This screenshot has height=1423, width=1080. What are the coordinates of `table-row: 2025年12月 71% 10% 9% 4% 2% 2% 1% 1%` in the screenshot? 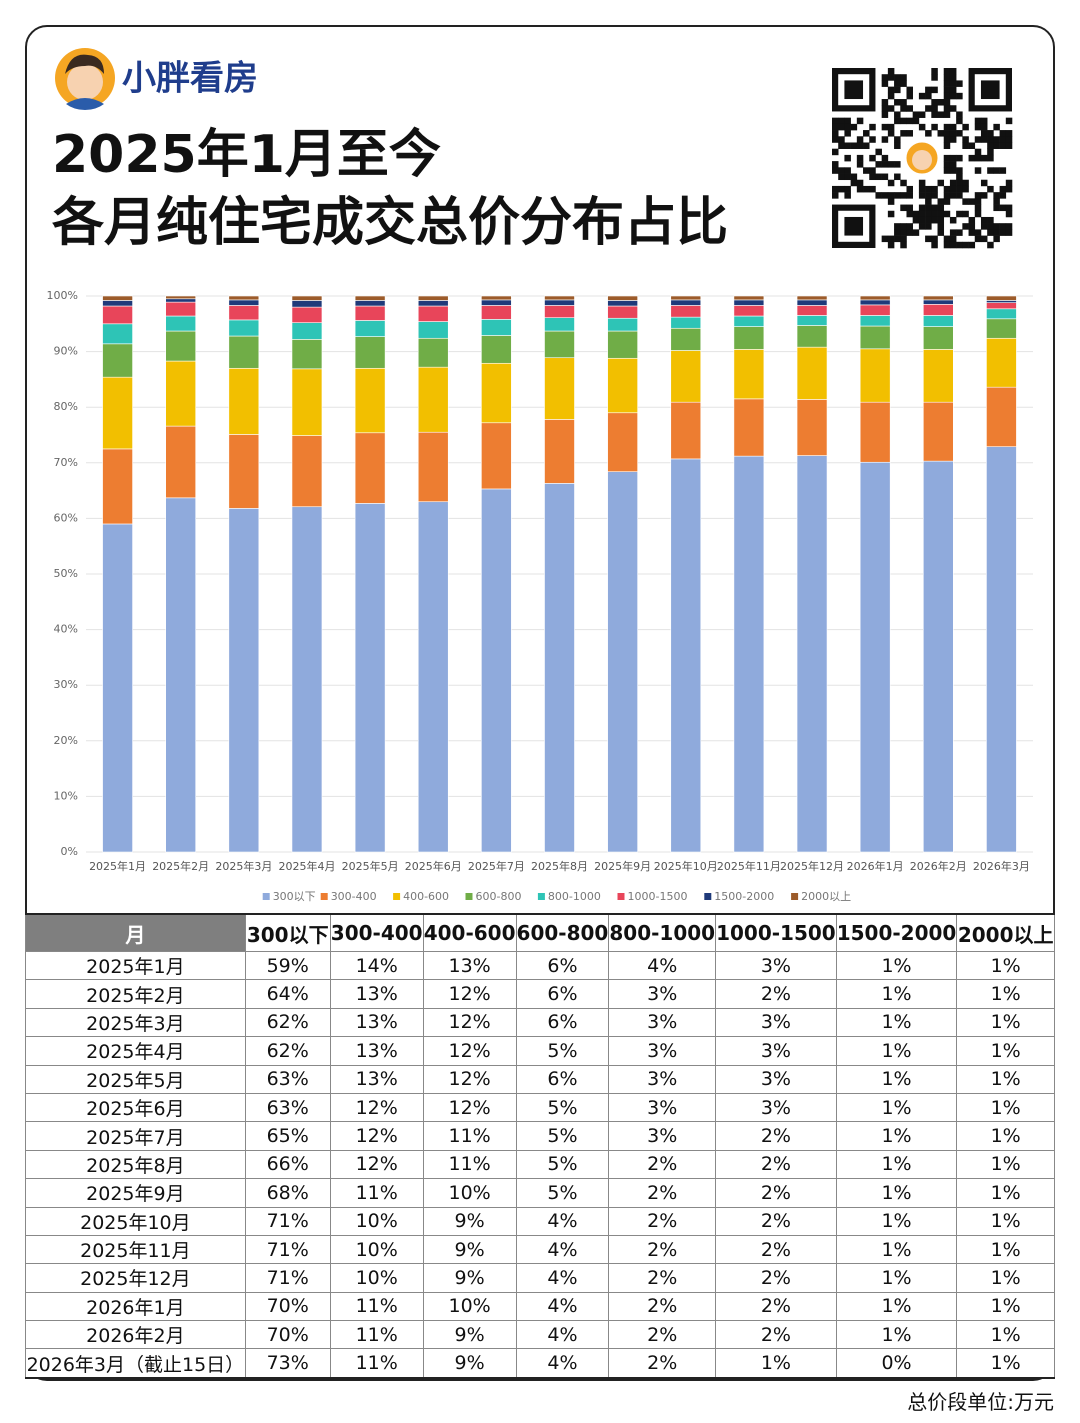 It's located at (540, 1278).